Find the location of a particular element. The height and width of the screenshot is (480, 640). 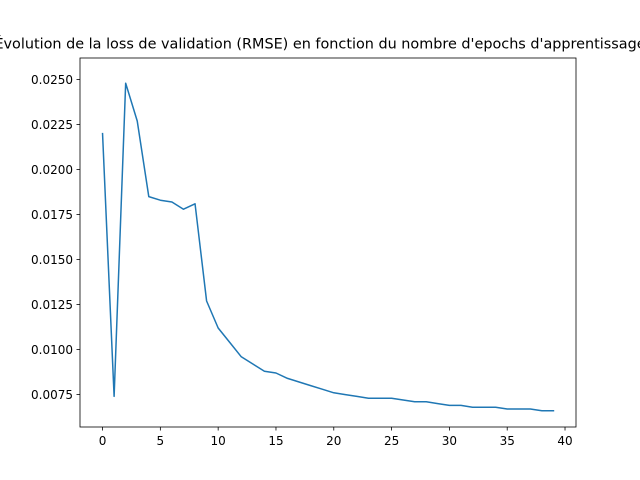

x-tick-label: 40 is located at coordinates (564, 441).